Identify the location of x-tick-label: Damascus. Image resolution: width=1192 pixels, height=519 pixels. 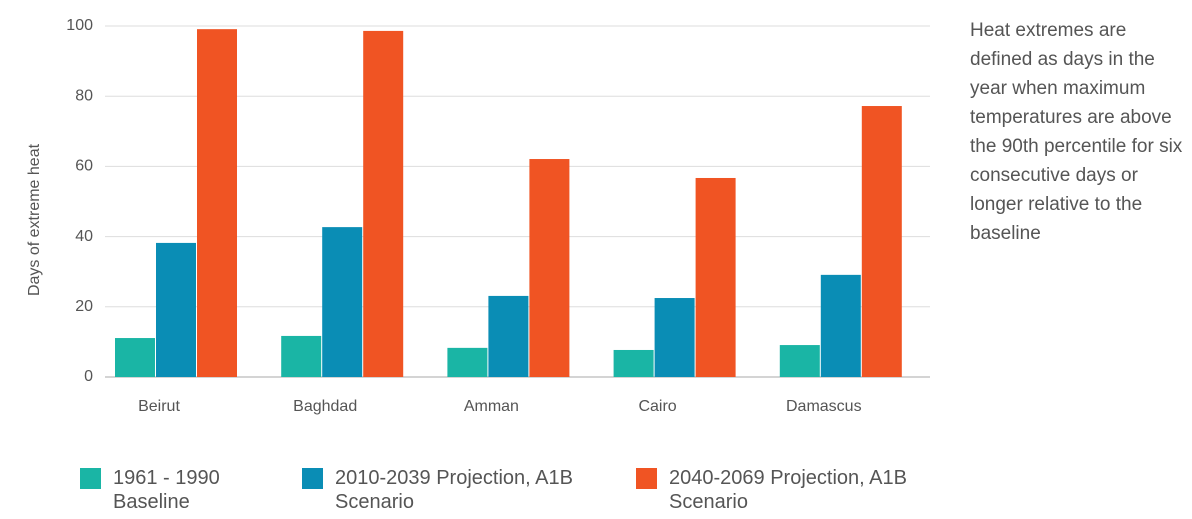
(824, 406).